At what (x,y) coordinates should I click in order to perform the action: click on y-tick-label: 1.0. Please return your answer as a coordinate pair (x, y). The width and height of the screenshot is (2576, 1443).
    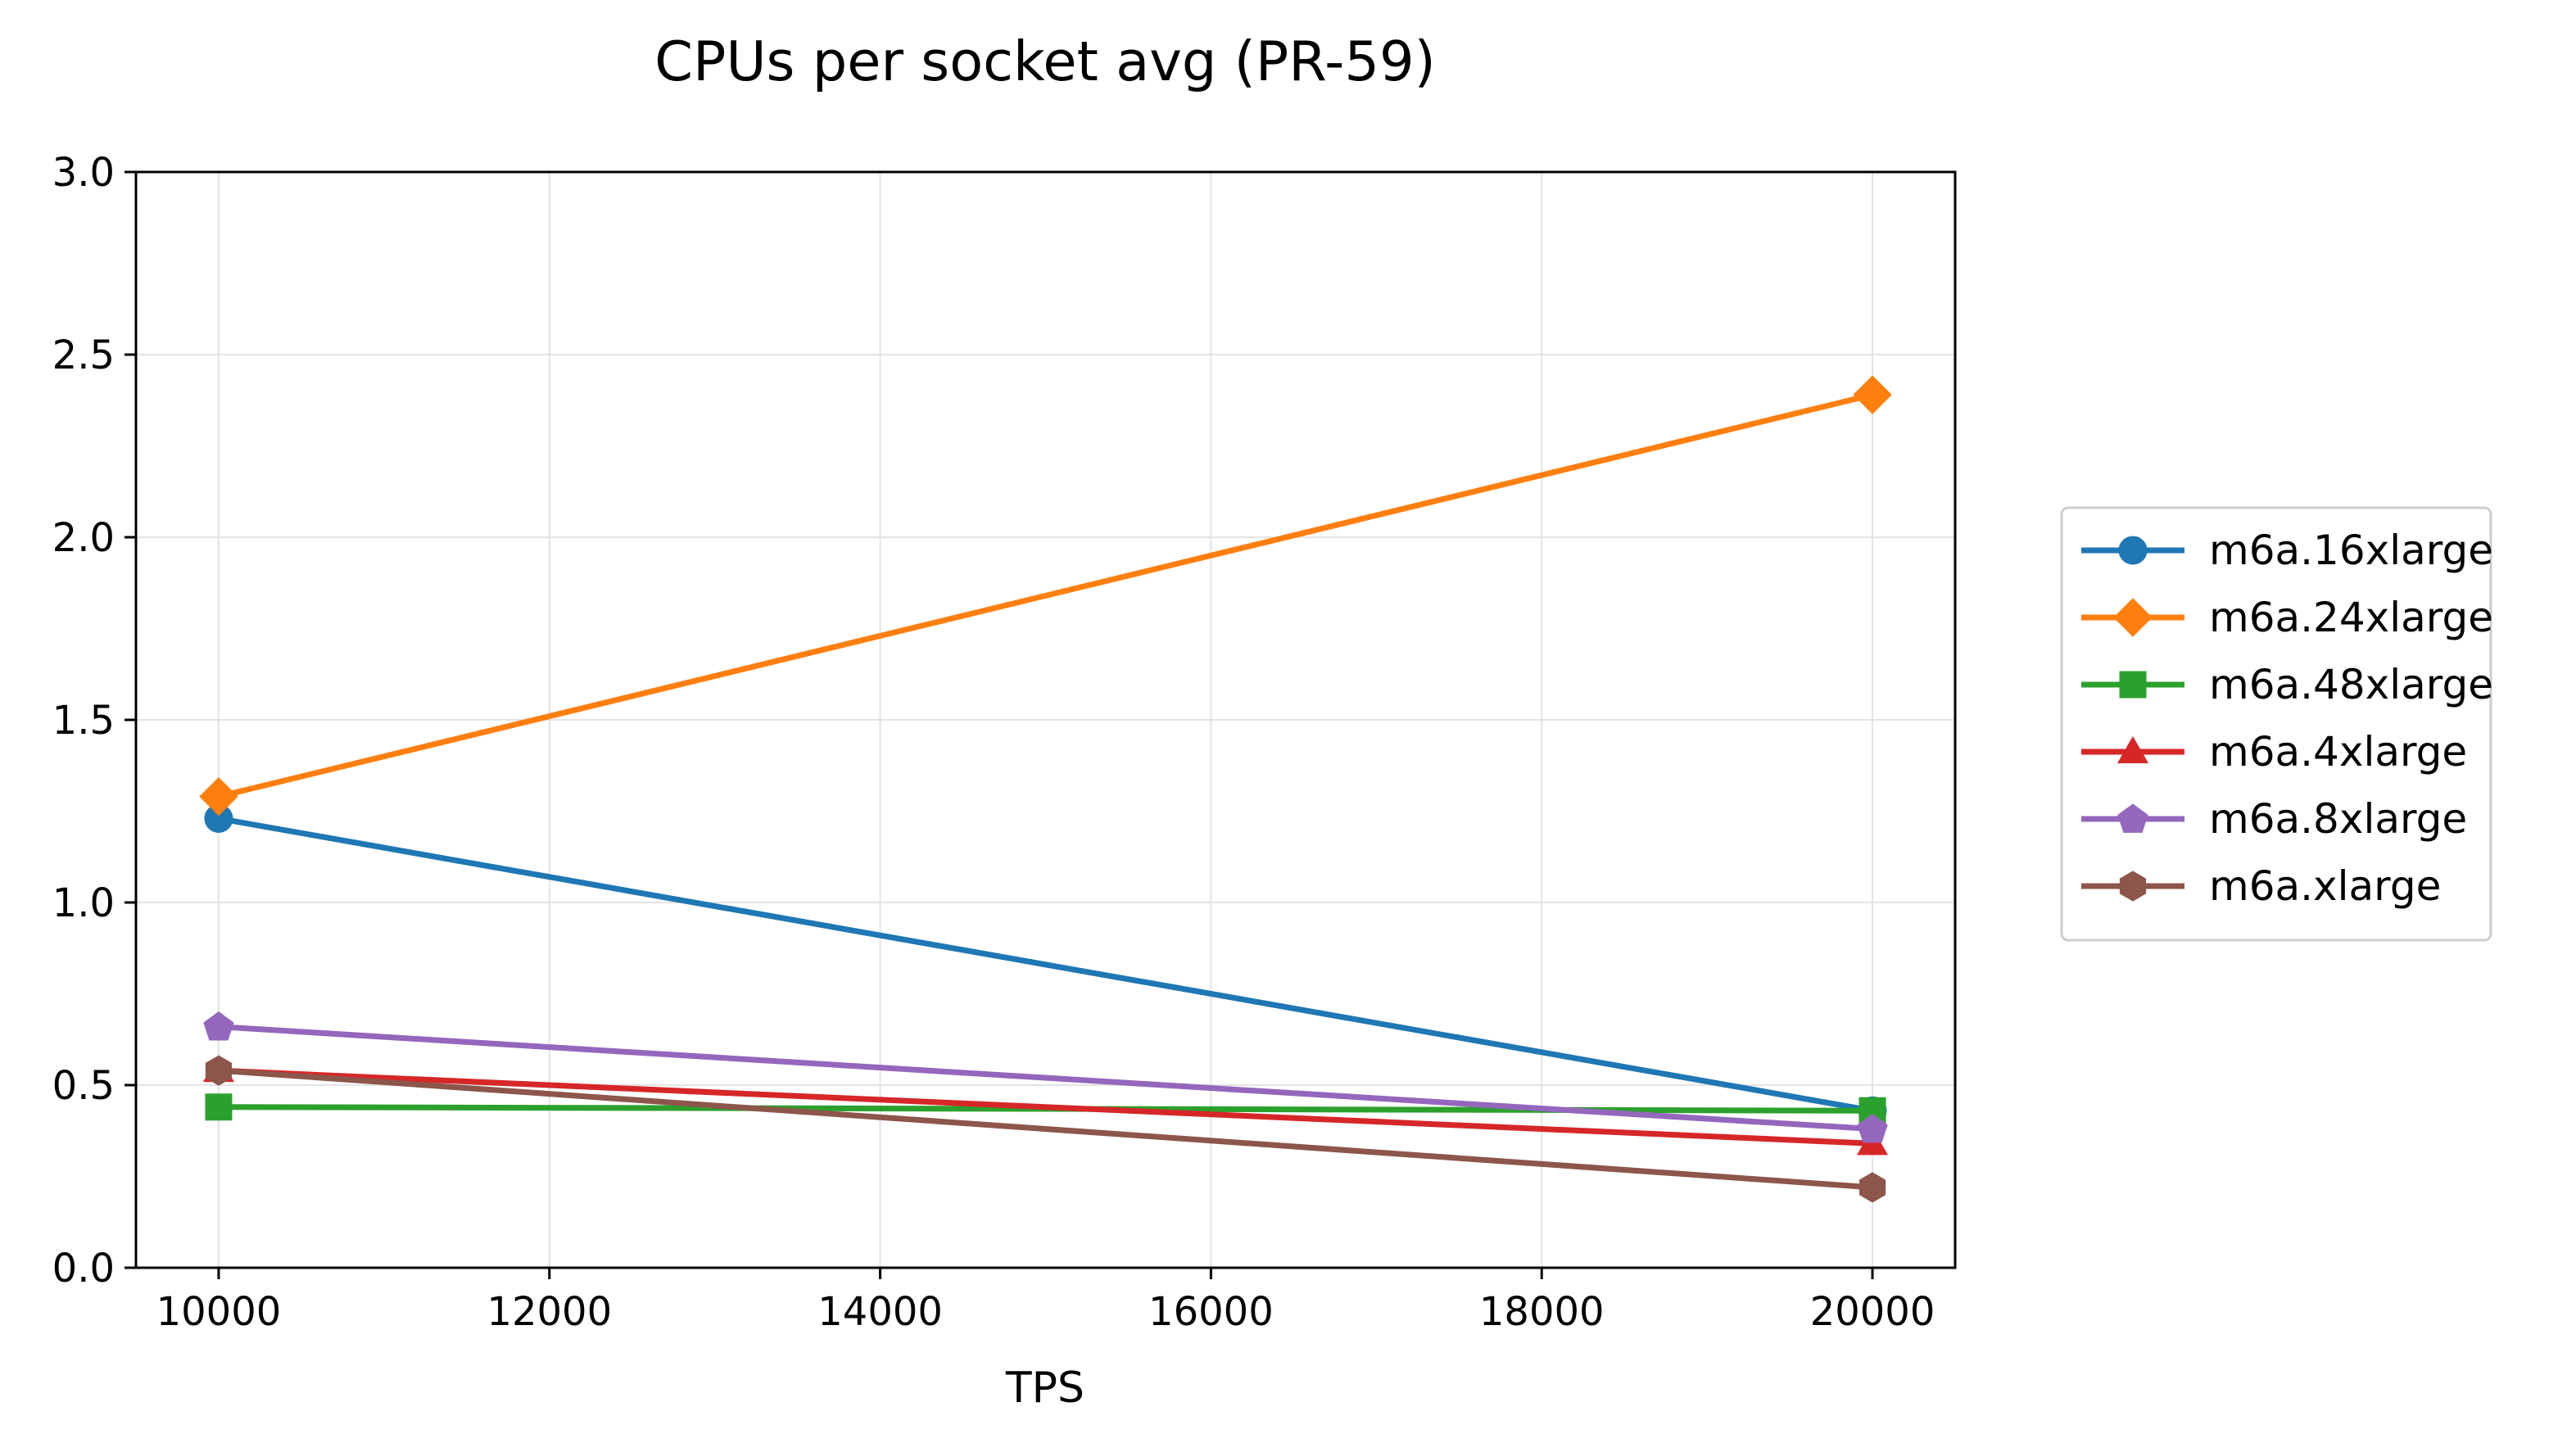
    Looking at the image, I should click on (83, 903).